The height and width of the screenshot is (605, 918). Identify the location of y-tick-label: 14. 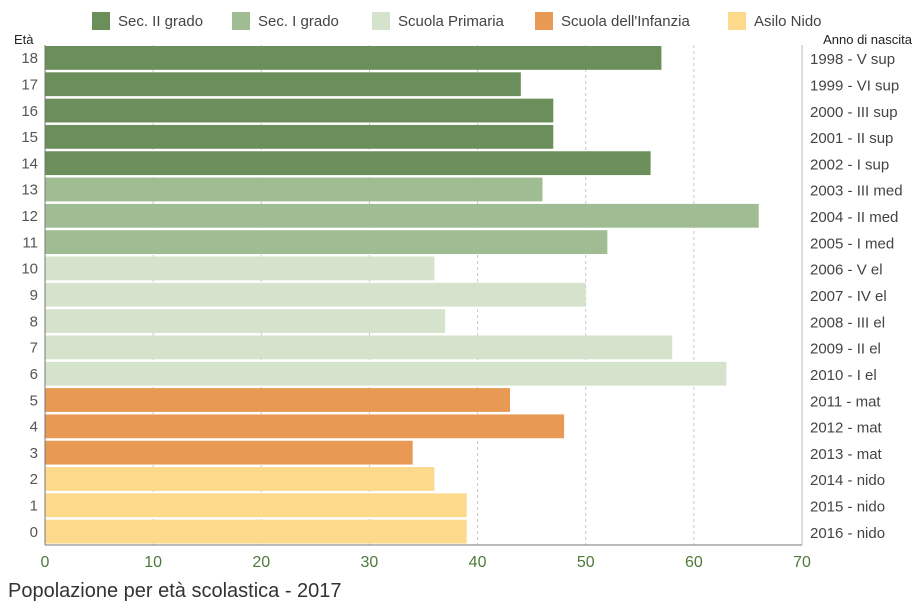
(29, 163).